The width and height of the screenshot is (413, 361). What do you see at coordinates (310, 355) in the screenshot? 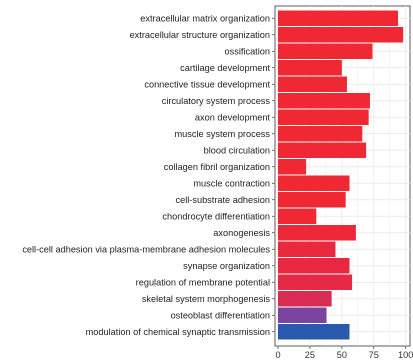
I see `x-tick-label: 25` at bounding box center [310, 355].